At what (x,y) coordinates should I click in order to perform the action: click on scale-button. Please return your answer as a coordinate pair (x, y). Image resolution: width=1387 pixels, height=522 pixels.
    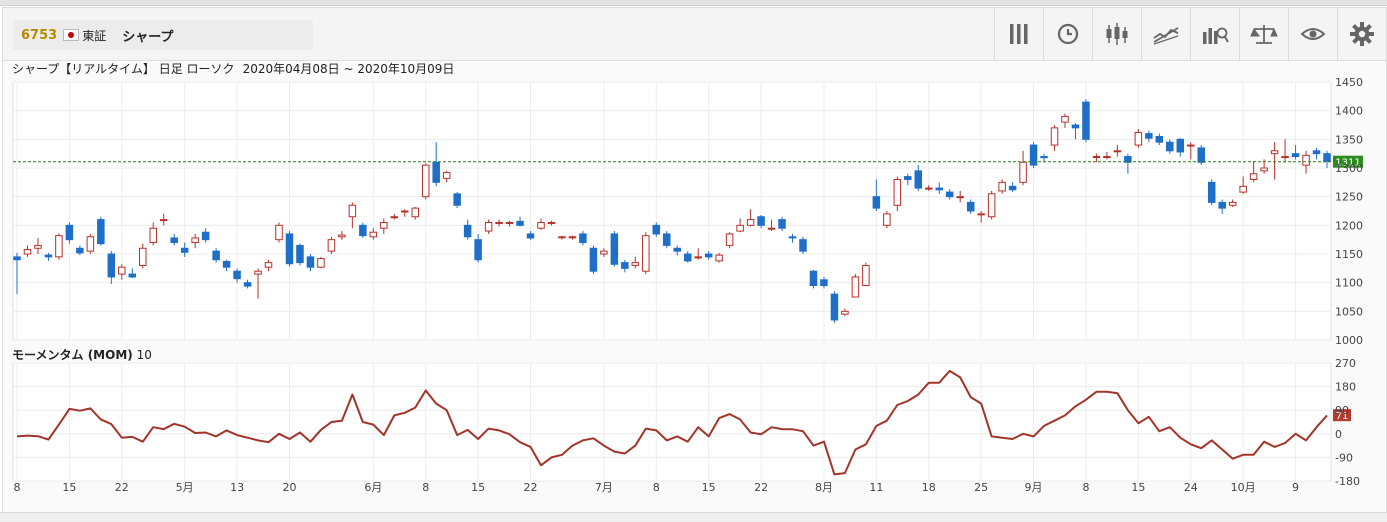
    Looking at the image, I should click on (1263, 34).